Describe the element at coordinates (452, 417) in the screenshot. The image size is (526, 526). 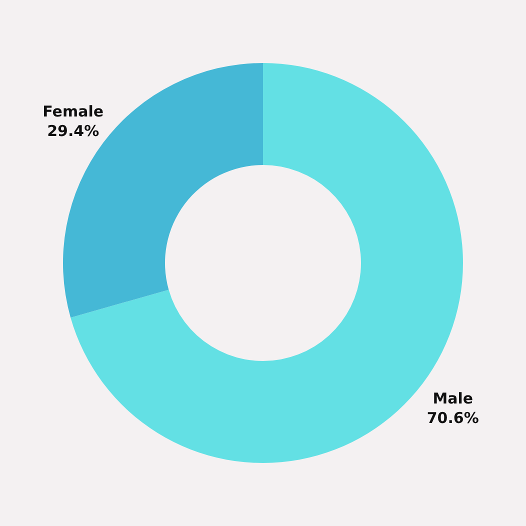
I see `data-label: 70.6%` at that location.